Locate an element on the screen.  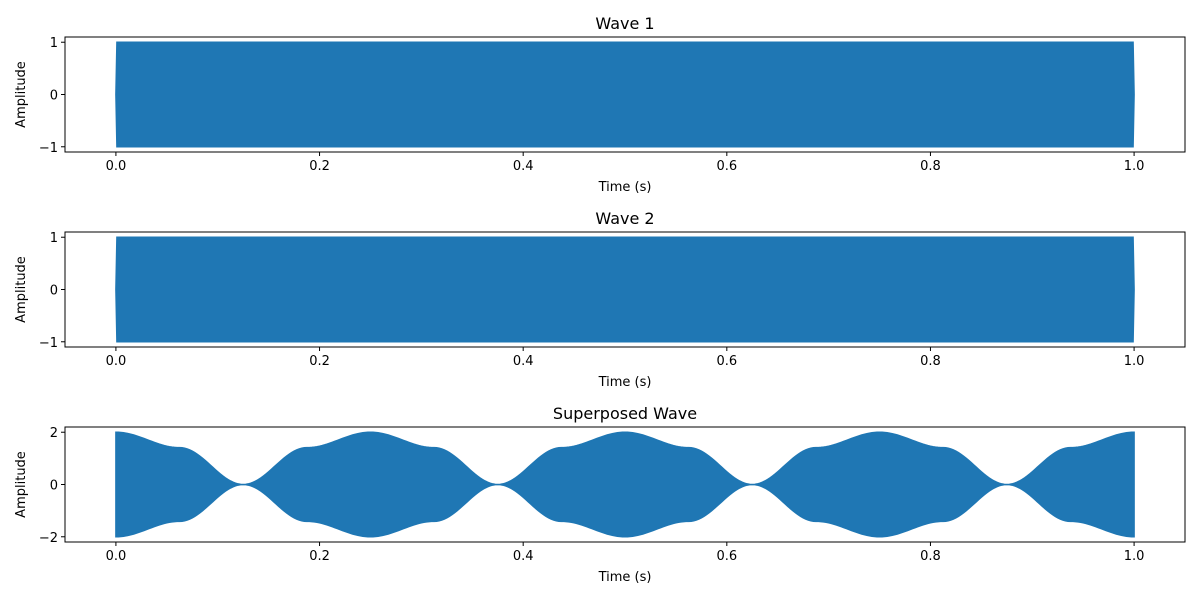
subplot-title: Wave 1 is located at coordinates (624, 23).